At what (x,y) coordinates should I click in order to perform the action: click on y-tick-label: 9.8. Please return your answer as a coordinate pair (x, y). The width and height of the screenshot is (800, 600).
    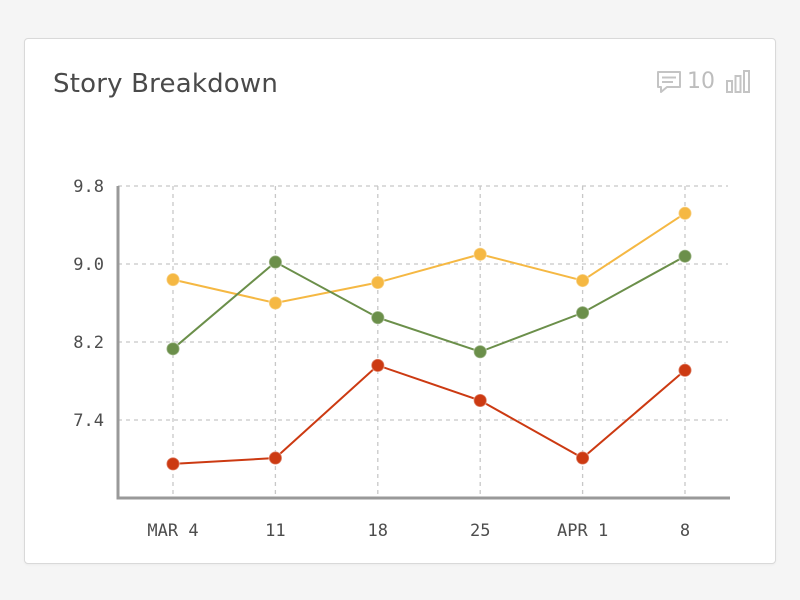
    Looking at the image, I should click on (88, 187).